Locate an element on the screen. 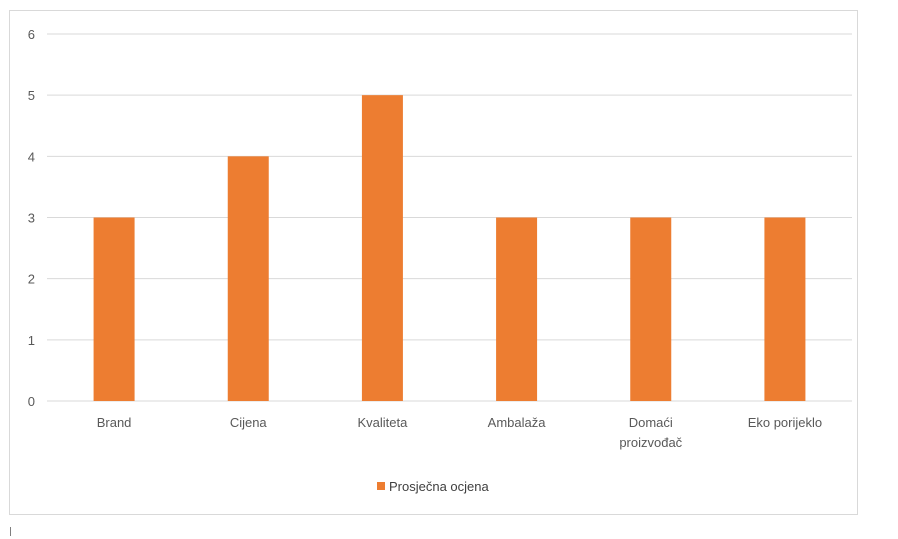  y-tick-label: 1 is located at coordinates (31, 340).